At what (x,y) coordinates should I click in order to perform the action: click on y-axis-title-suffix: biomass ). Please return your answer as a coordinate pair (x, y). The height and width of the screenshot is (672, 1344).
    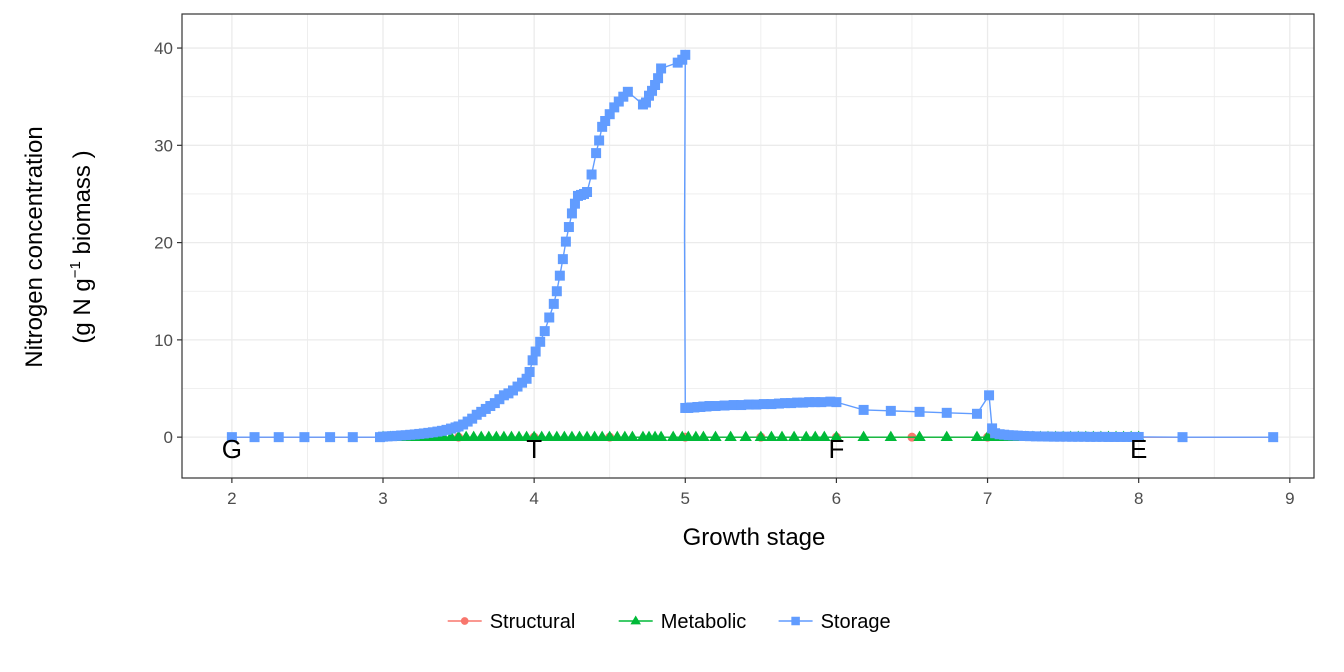
    Looking at the image, I should click on (82, 205).